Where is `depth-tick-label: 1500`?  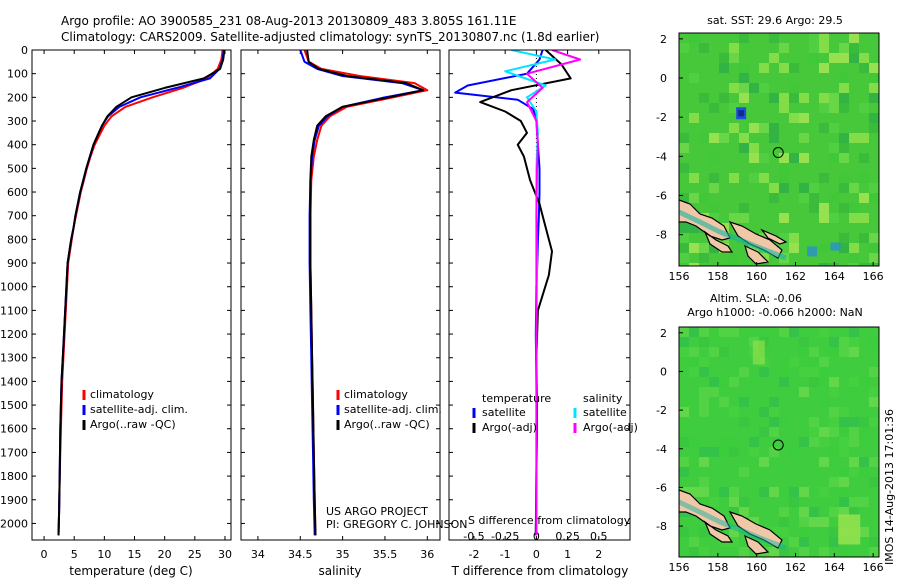
depth-tick-label: 1500 is located at coordinates (14, 405).